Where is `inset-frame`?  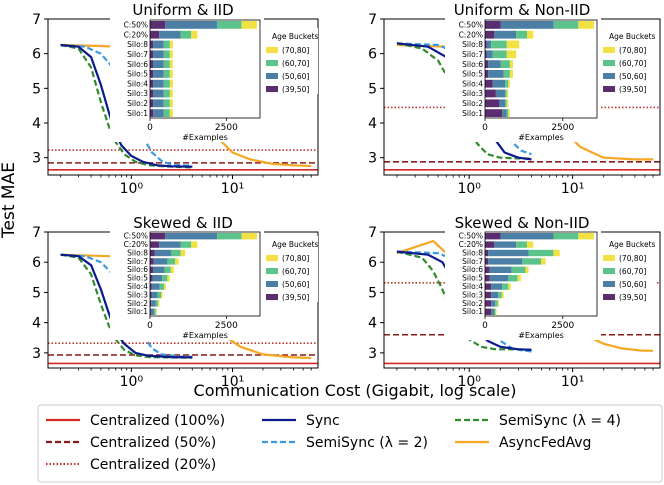
inset-frame is located at coordinates (541, 274).